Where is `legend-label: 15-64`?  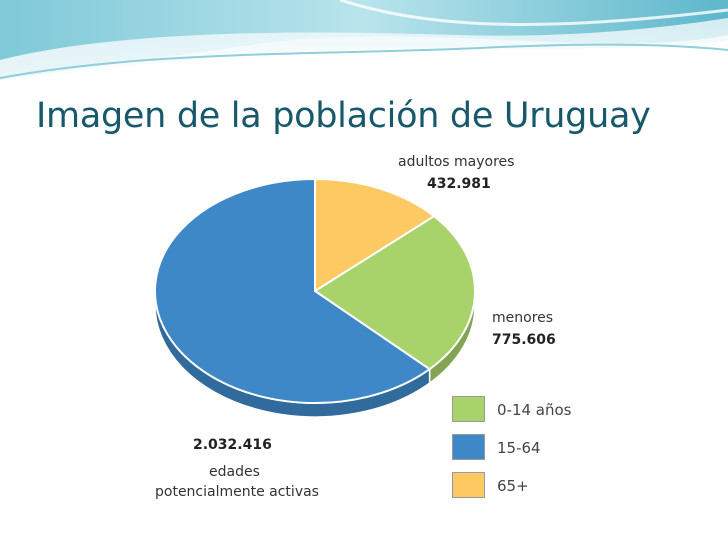 legend-label: 15-64 is located at coordinates (519, 448).